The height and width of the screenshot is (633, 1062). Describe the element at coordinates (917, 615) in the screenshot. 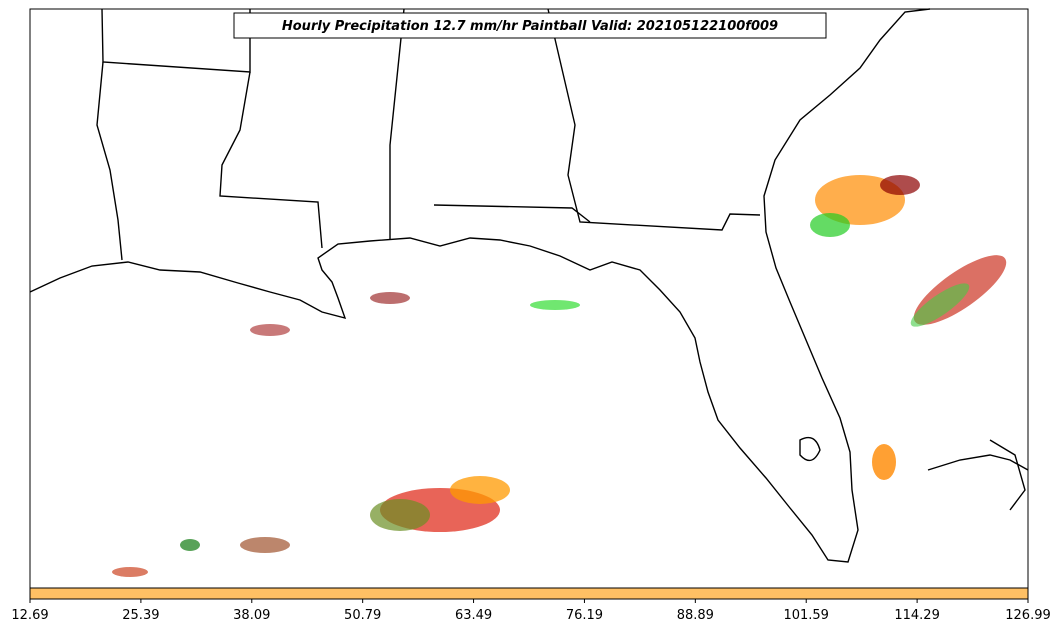

I see `colorbar-tick-label: 114.29` at that location.